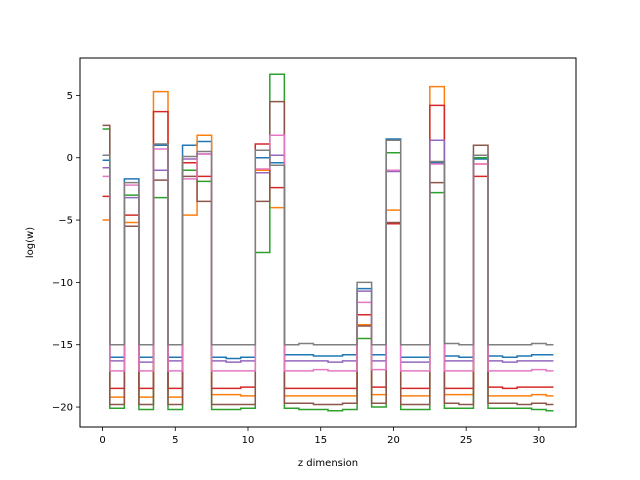 The width and height of the screenshot is (640, 480). What do you see at coordinates (393, 440) in the screenshot?
I see `x-tick-label: 20` at bounding box center [393, 440].